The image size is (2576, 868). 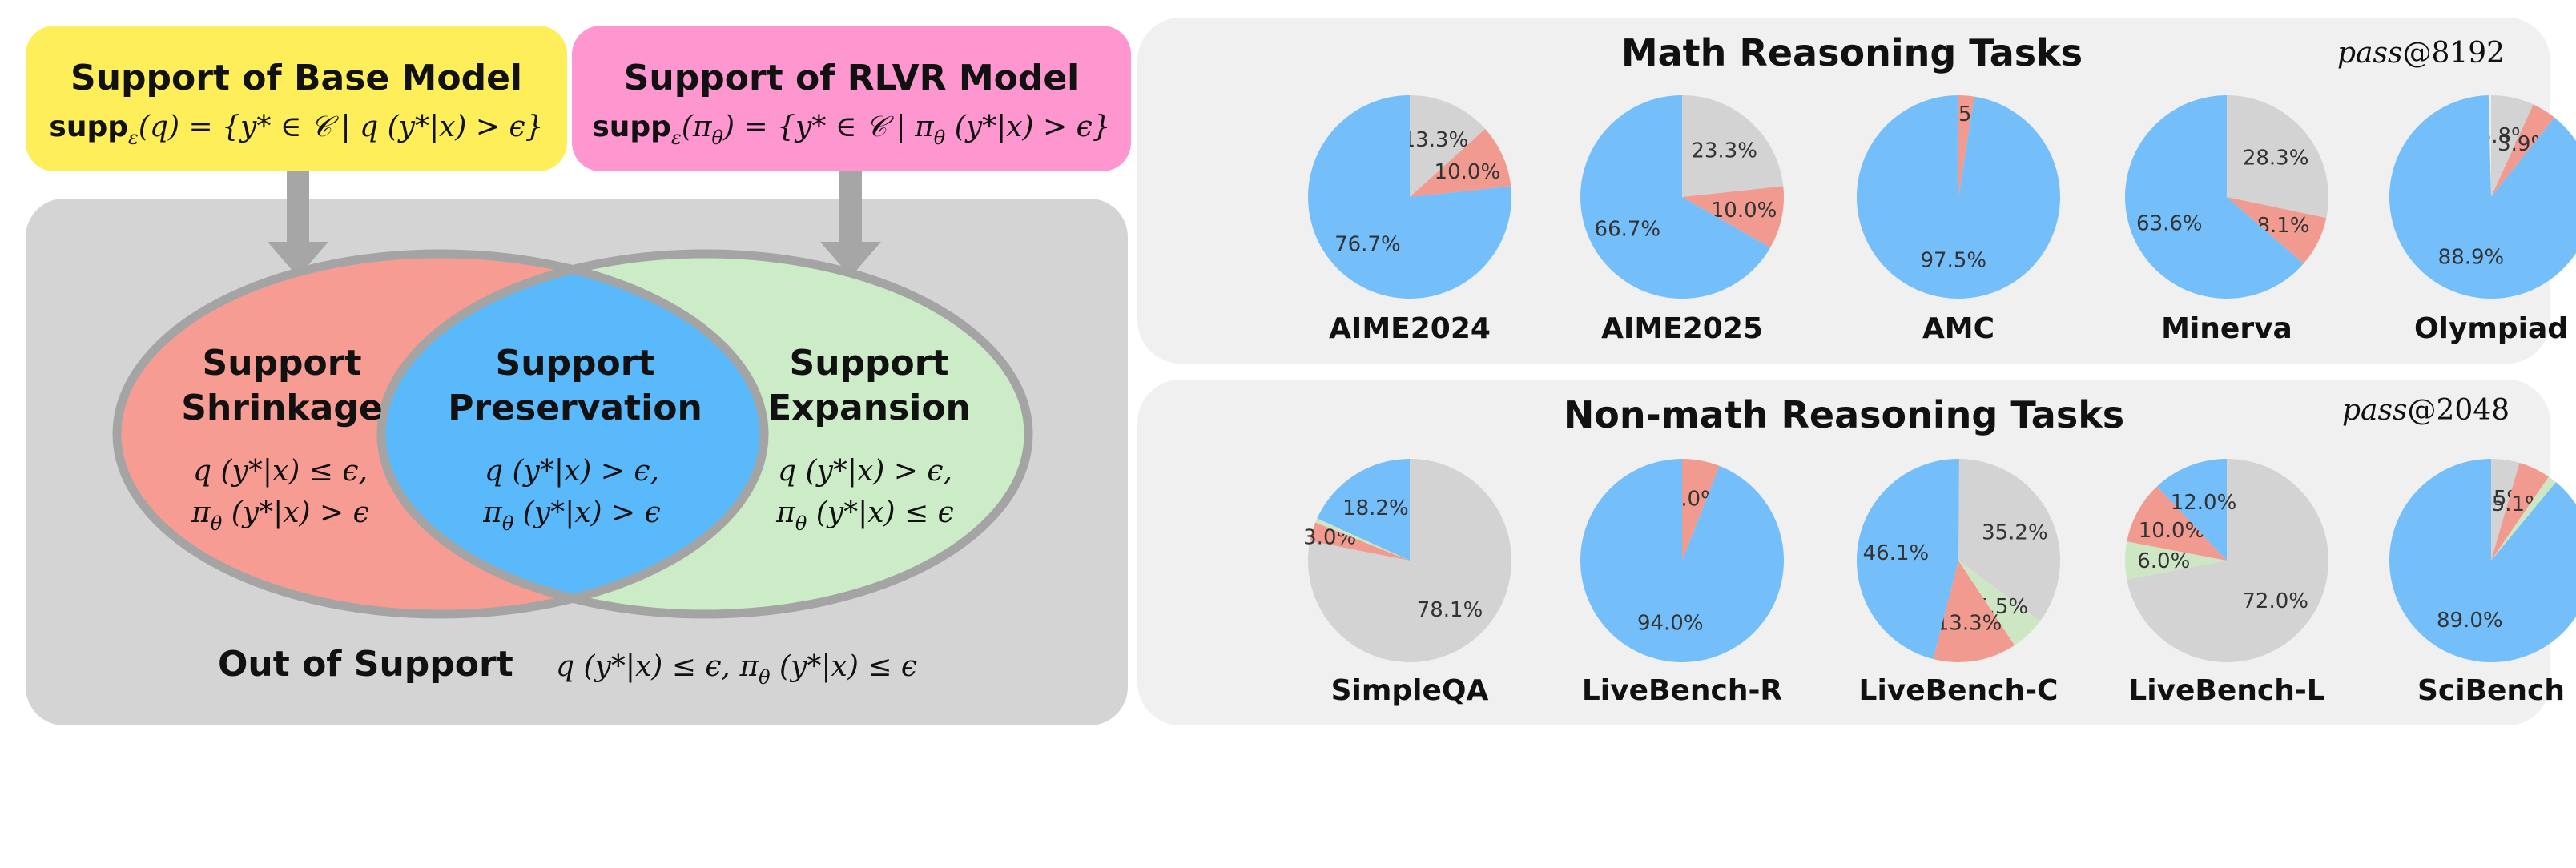 What do you see at coordinates (1450, 610) in the screenshot?
I see `pie-slice-label: 78.1%` at bounding box center [1450, 610].